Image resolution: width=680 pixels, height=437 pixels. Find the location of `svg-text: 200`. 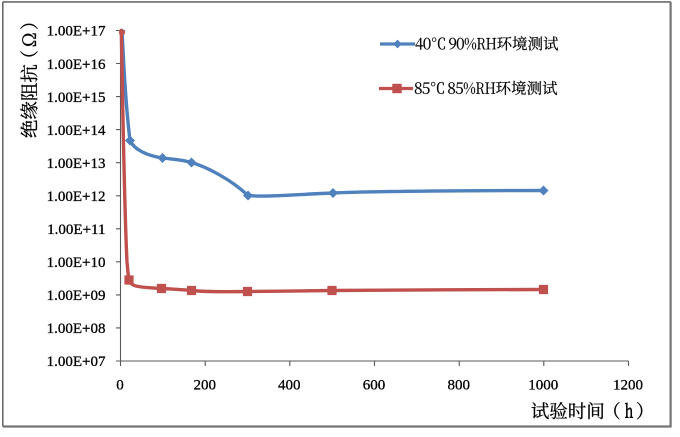

svg-text: 200 is located at coordinates (204, 386).